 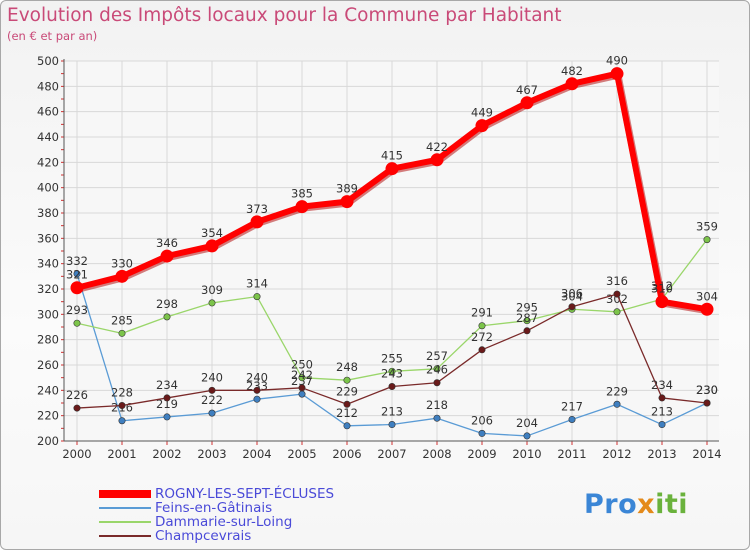 What do you see at coordinates (526, 454) in the screenshot?
I see `x-tick-label: 2010` at bounding box center [526, 454].